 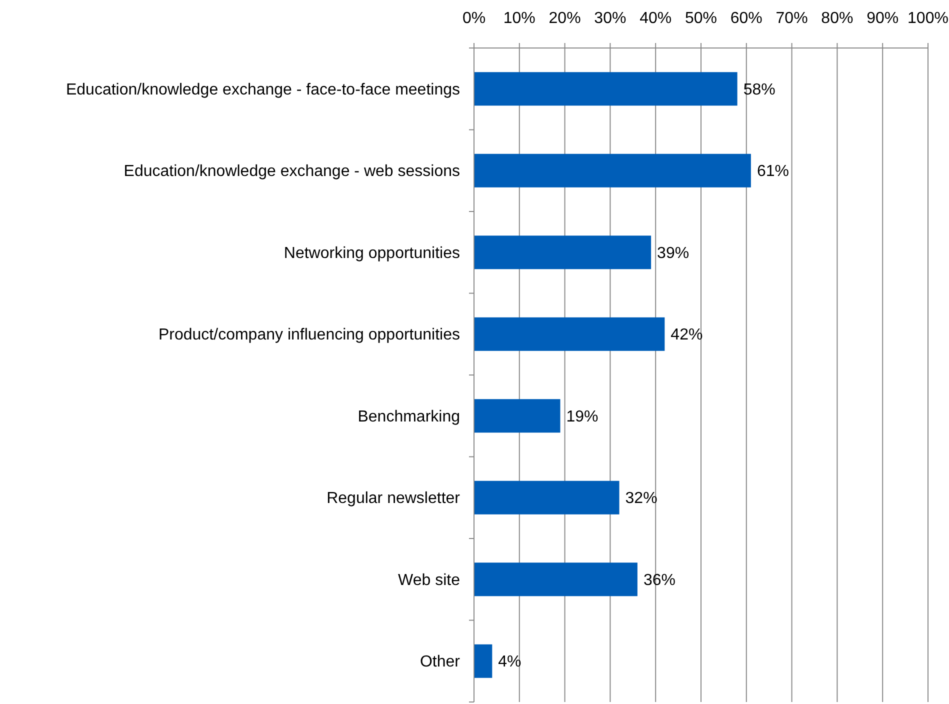 I want to click on y-tick-label: Education/knowledge exchange - face-to-face meetings, so click(x=263, y=89).